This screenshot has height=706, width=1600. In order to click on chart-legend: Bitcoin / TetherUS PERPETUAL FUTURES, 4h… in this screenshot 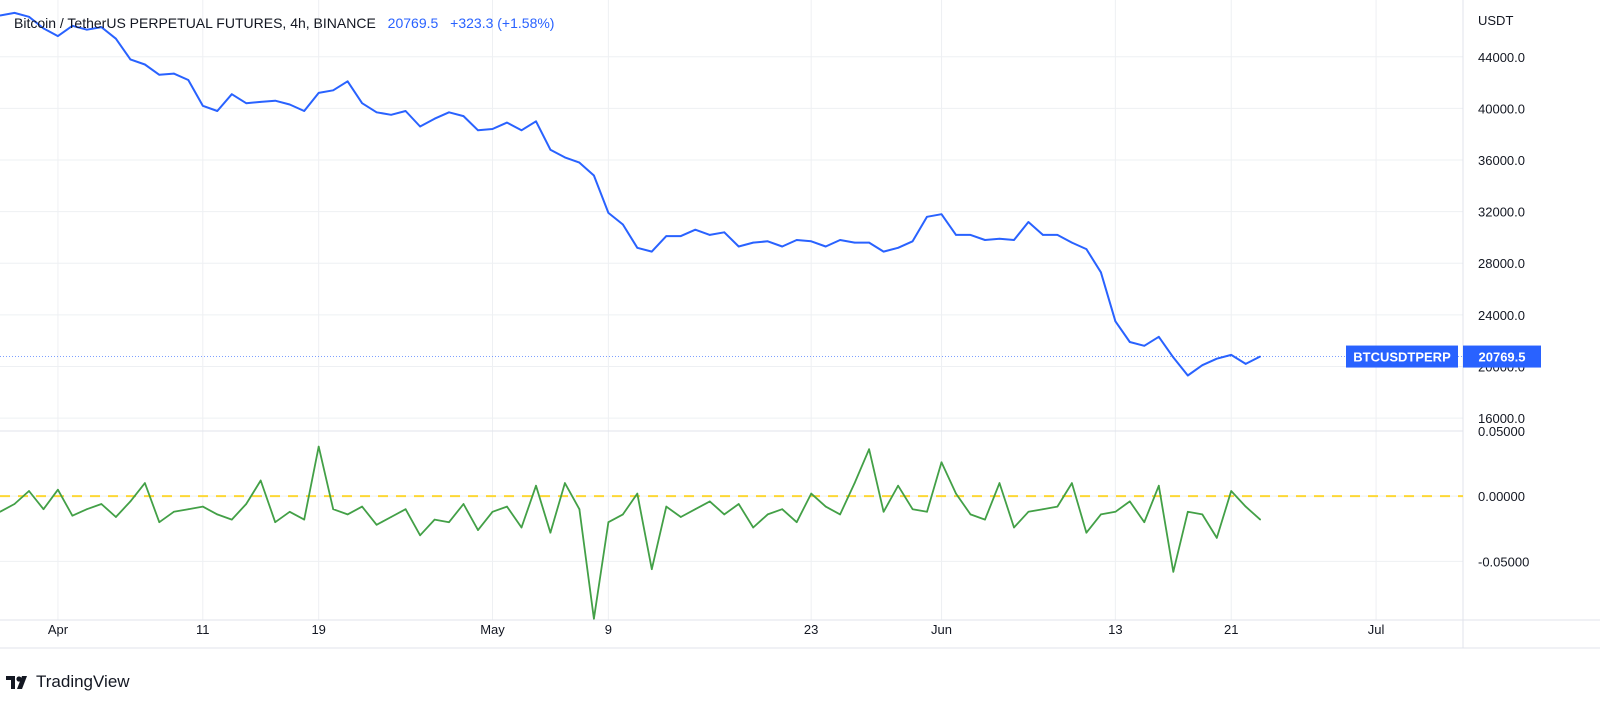, I will do `click(284, 23)`.